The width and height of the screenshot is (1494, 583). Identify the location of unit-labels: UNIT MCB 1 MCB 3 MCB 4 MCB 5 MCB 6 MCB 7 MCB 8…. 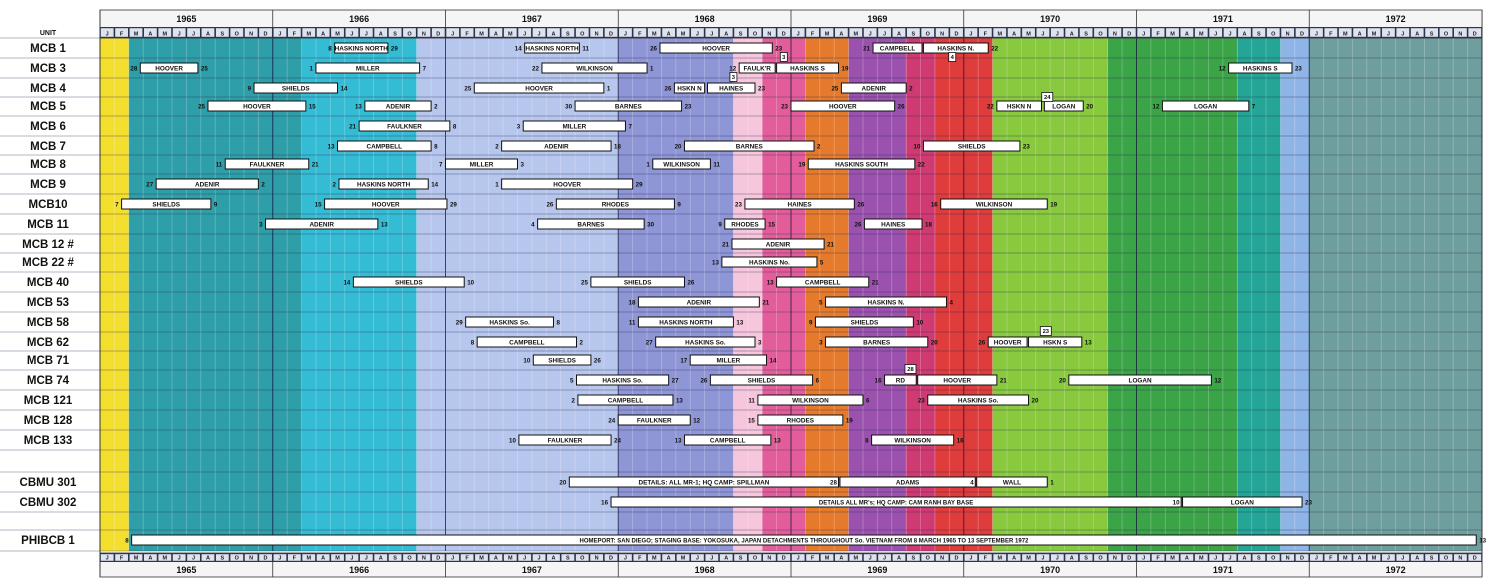
(48, 288).